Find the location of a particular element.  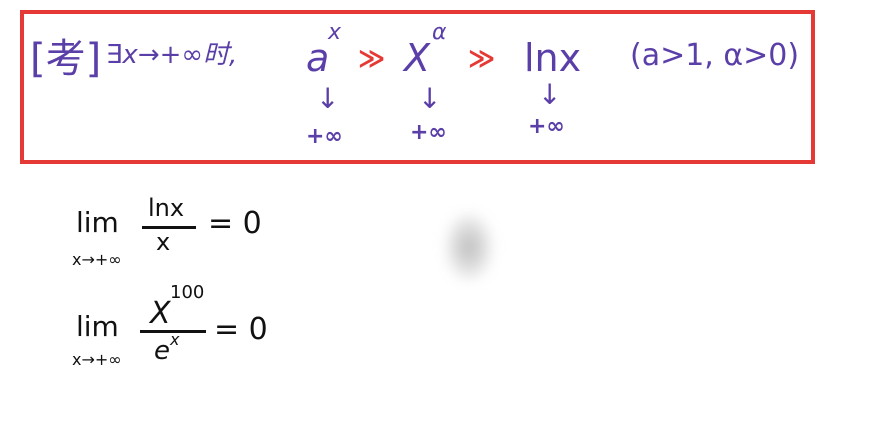

formula-1-lim: lim is located at coordinates (97, 222).